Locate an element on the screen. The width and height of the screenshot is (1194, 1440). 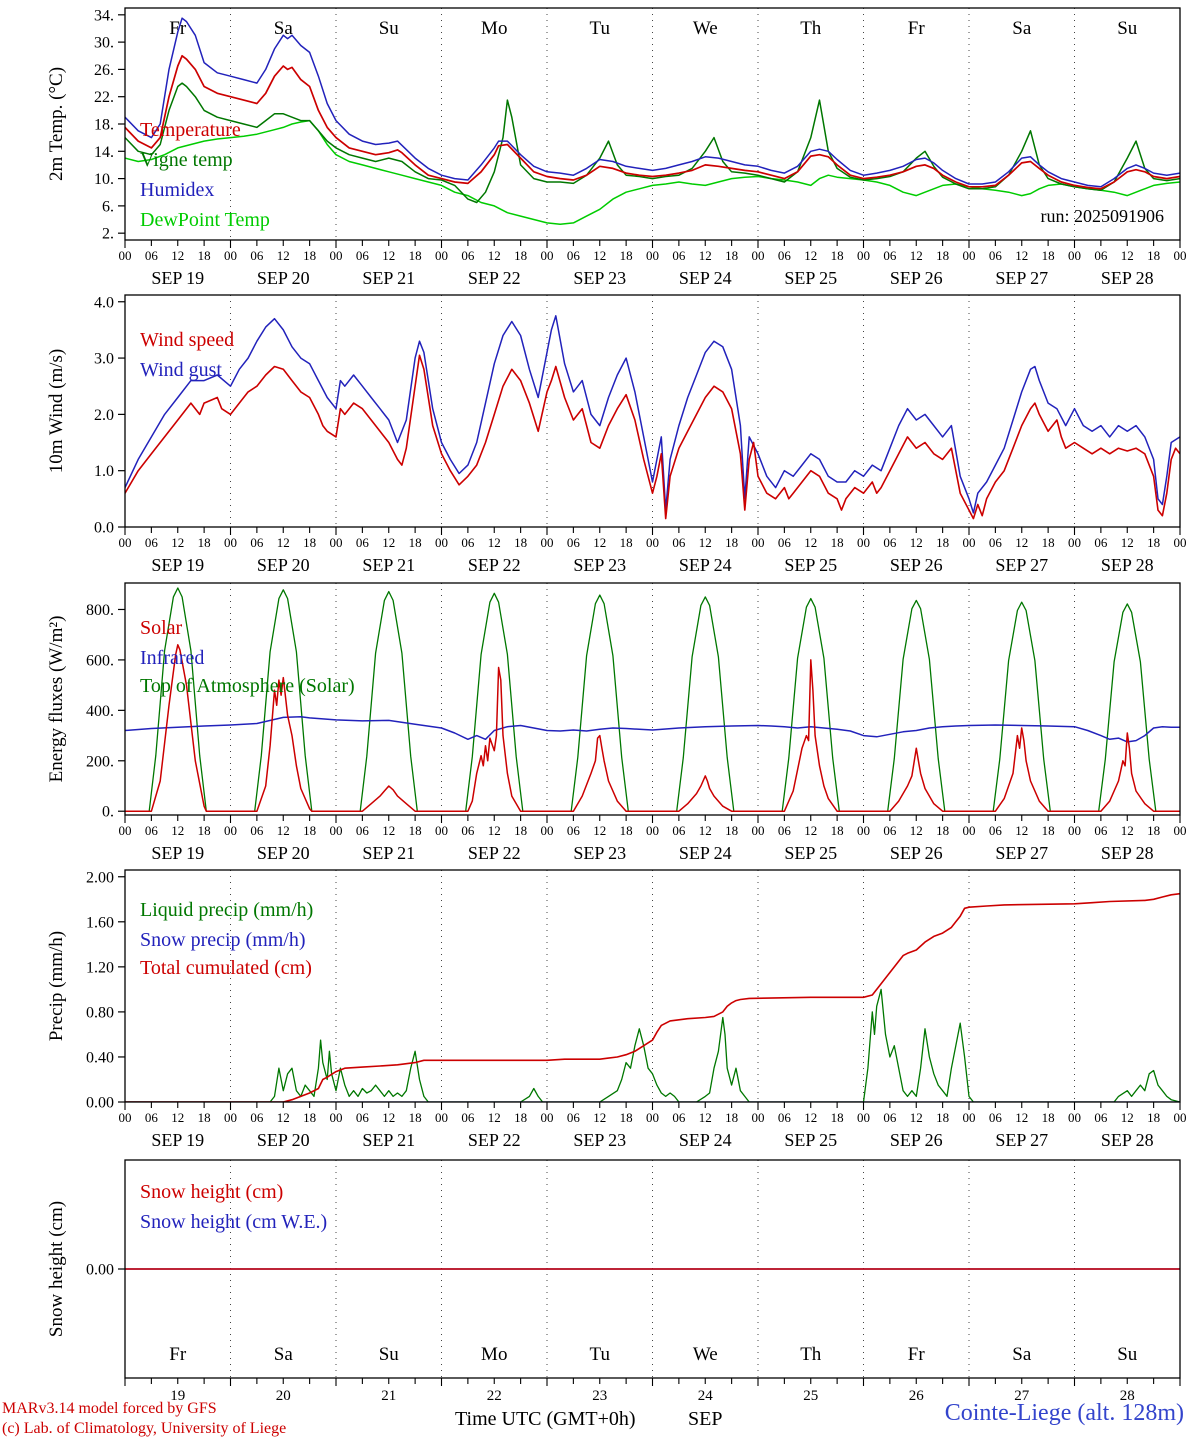
day-label: SEP 26 is located at coordinates (916, 278).